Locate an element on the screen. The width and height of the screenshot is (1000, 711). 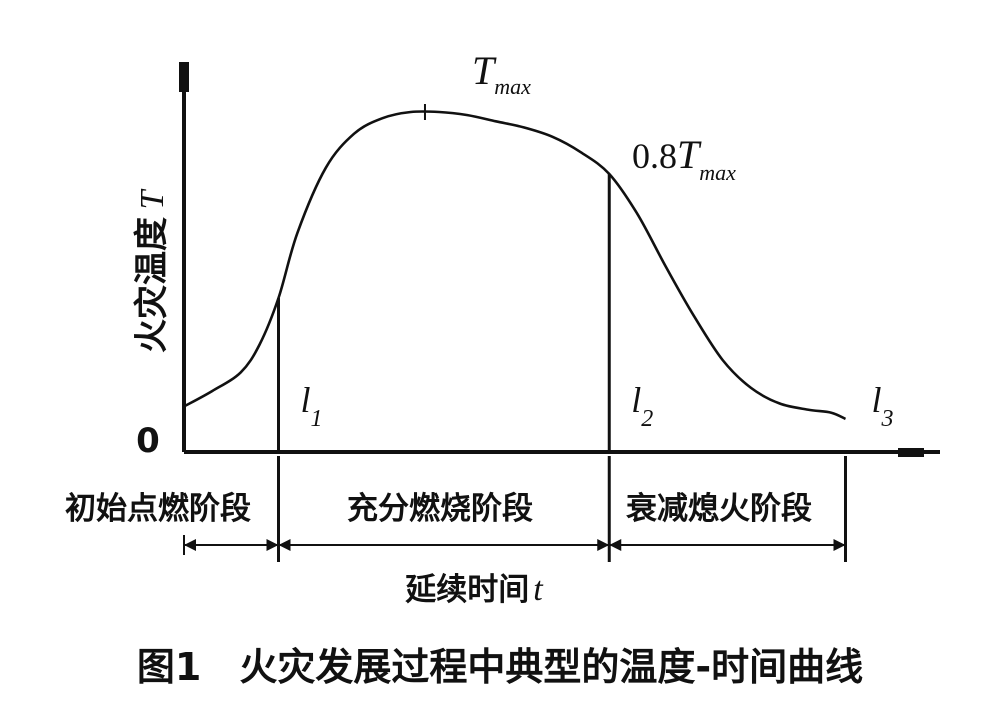
phase-label-decay: 衰减熄火阶段 is located at coordinates (719, 509).